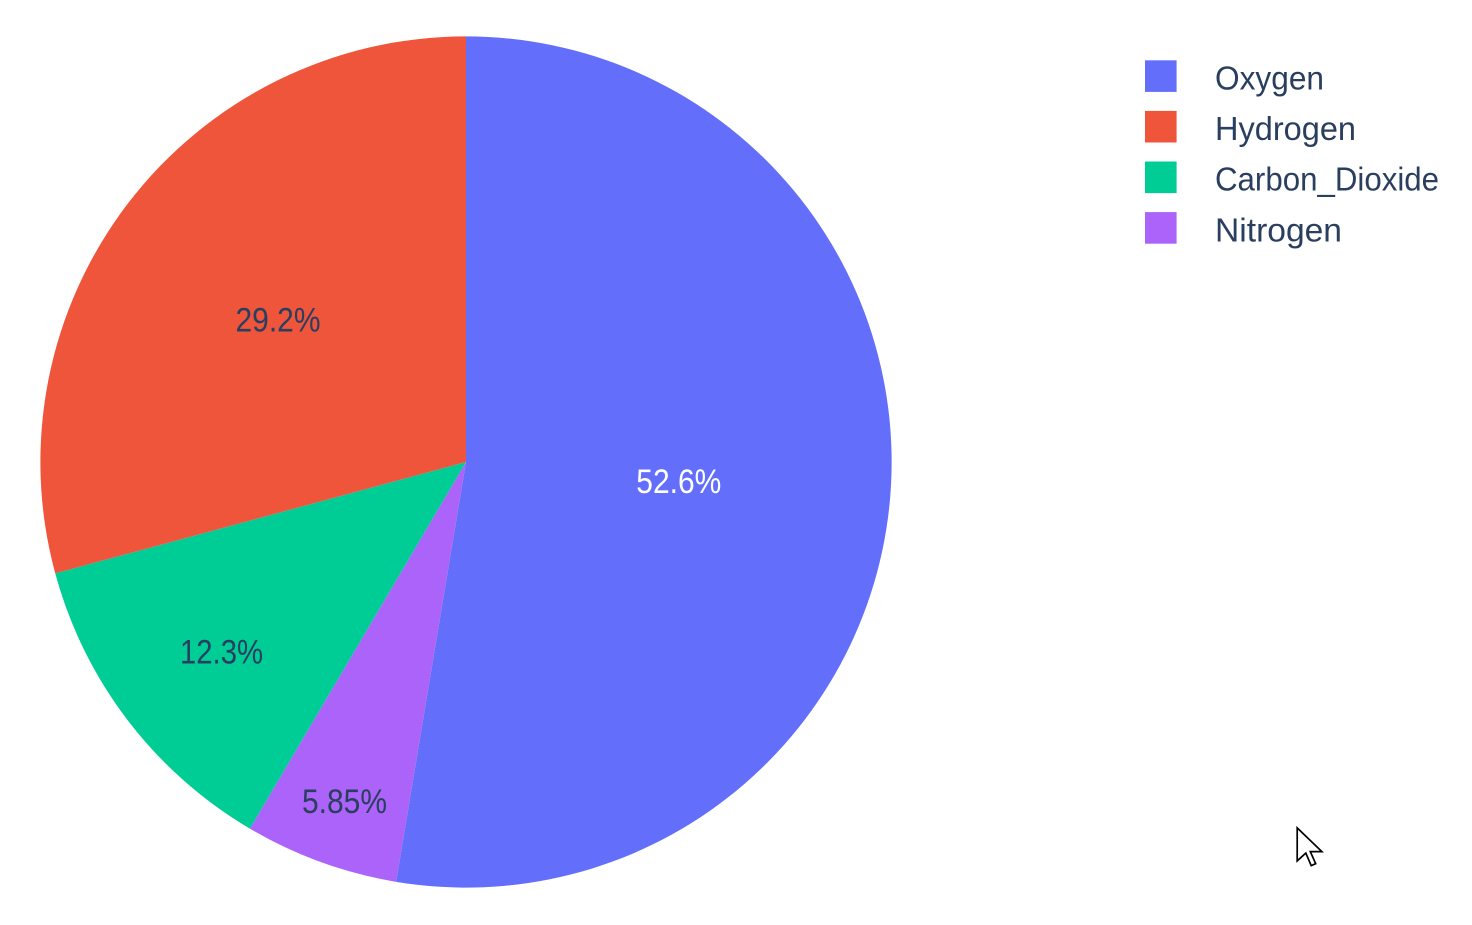  What do you see at coordinates (678, 482) in the screenshot?
I see `svg-text: 52.6%` at bounding box center [678, 482].